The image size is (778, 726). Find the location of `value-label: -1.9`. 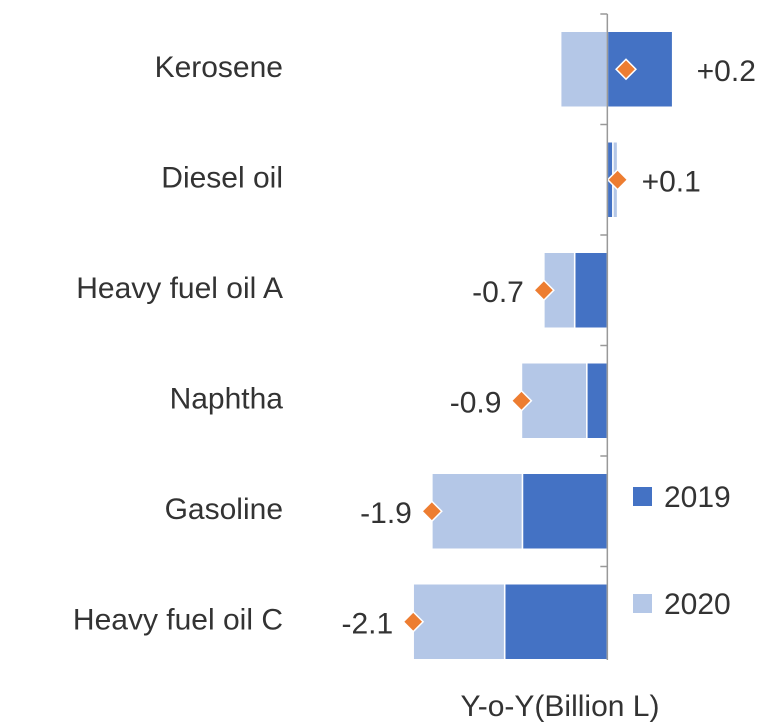

value-label: -1.9 is located at coordinates (386, 513).